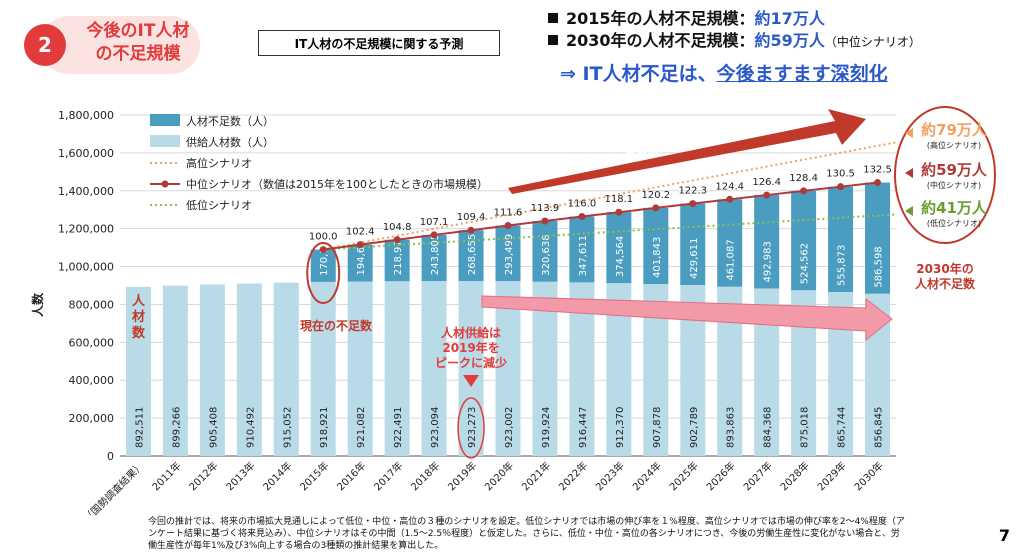 This screenshot has width=1024, height=557. What do you see at coordinates (647, 476) in the screenshot?
I see `x-tick-label: 2024年` at bounding box center [647, 476].